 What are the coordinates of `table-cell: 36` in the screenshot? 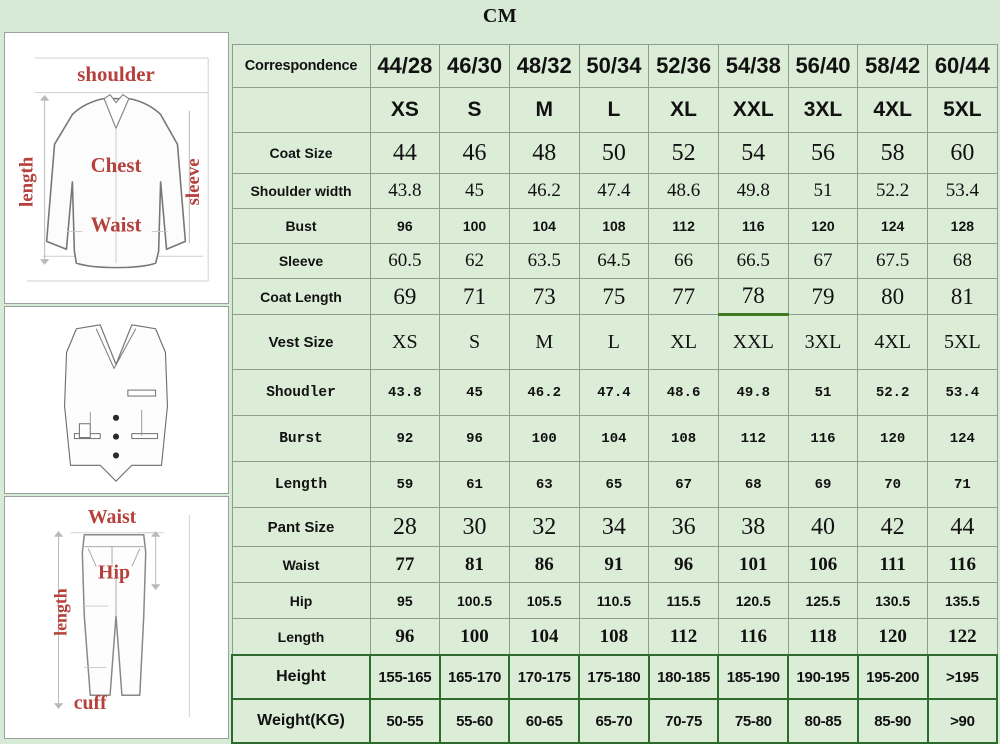 It's located at (683, 527).